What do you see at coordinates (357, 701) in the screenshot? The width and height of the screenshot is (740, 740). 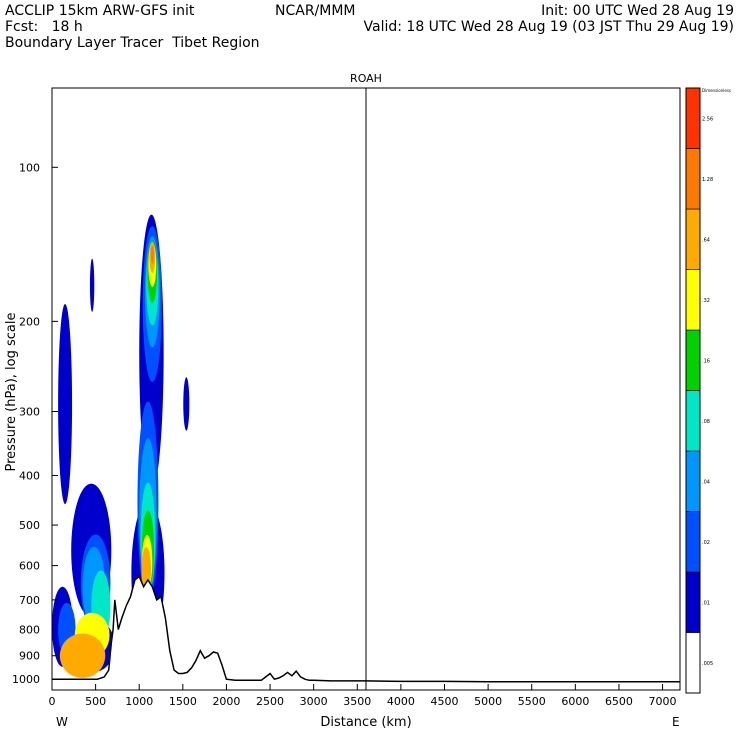 I see `x-tick-label: 3500` at bounding box center [357, 701].